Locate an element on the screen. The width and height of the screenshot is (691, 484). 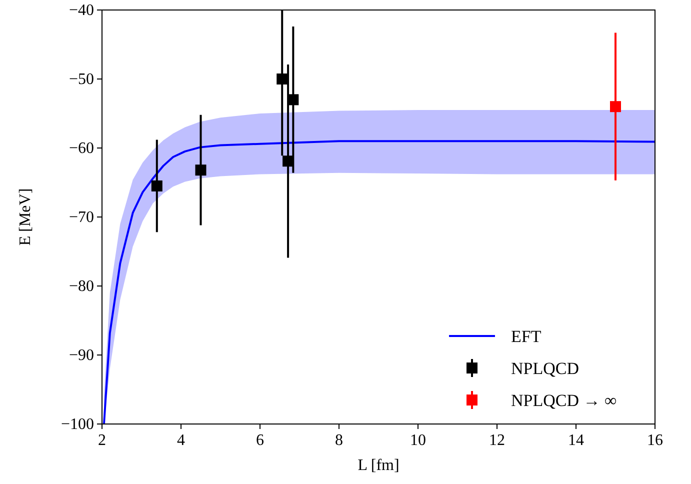
y-axis-title: E [MeV] is located at coordinates (25, 217).